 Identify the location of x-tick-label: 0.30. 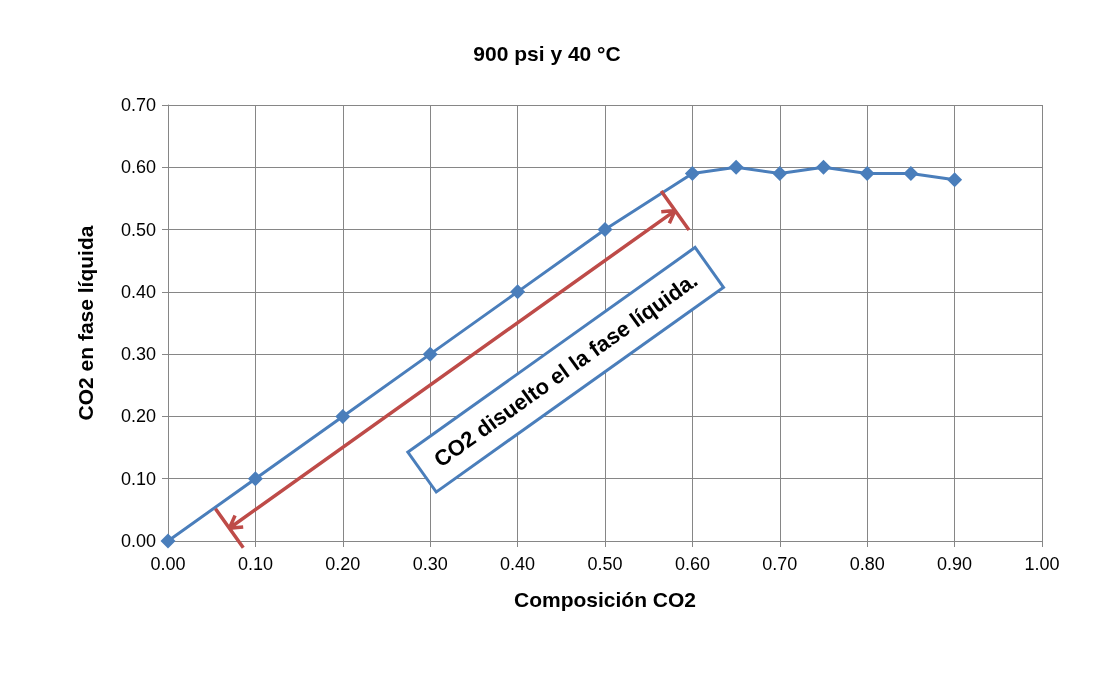
(430, 564).